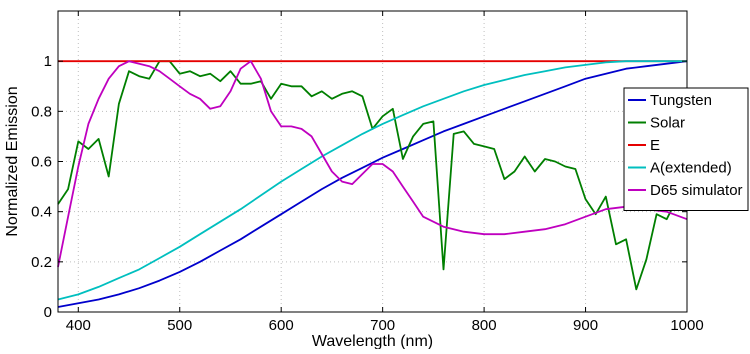  What do you see at coordinates (585, 325) in the screenshot?
I see `x-tick-label: 900` at bounding box center [585, 325].